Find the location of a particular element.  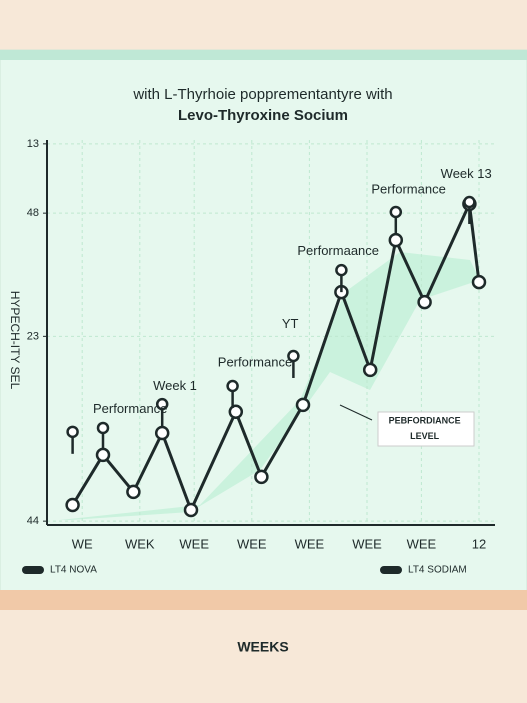

panel-bottom is located at coordinates (263, 600).